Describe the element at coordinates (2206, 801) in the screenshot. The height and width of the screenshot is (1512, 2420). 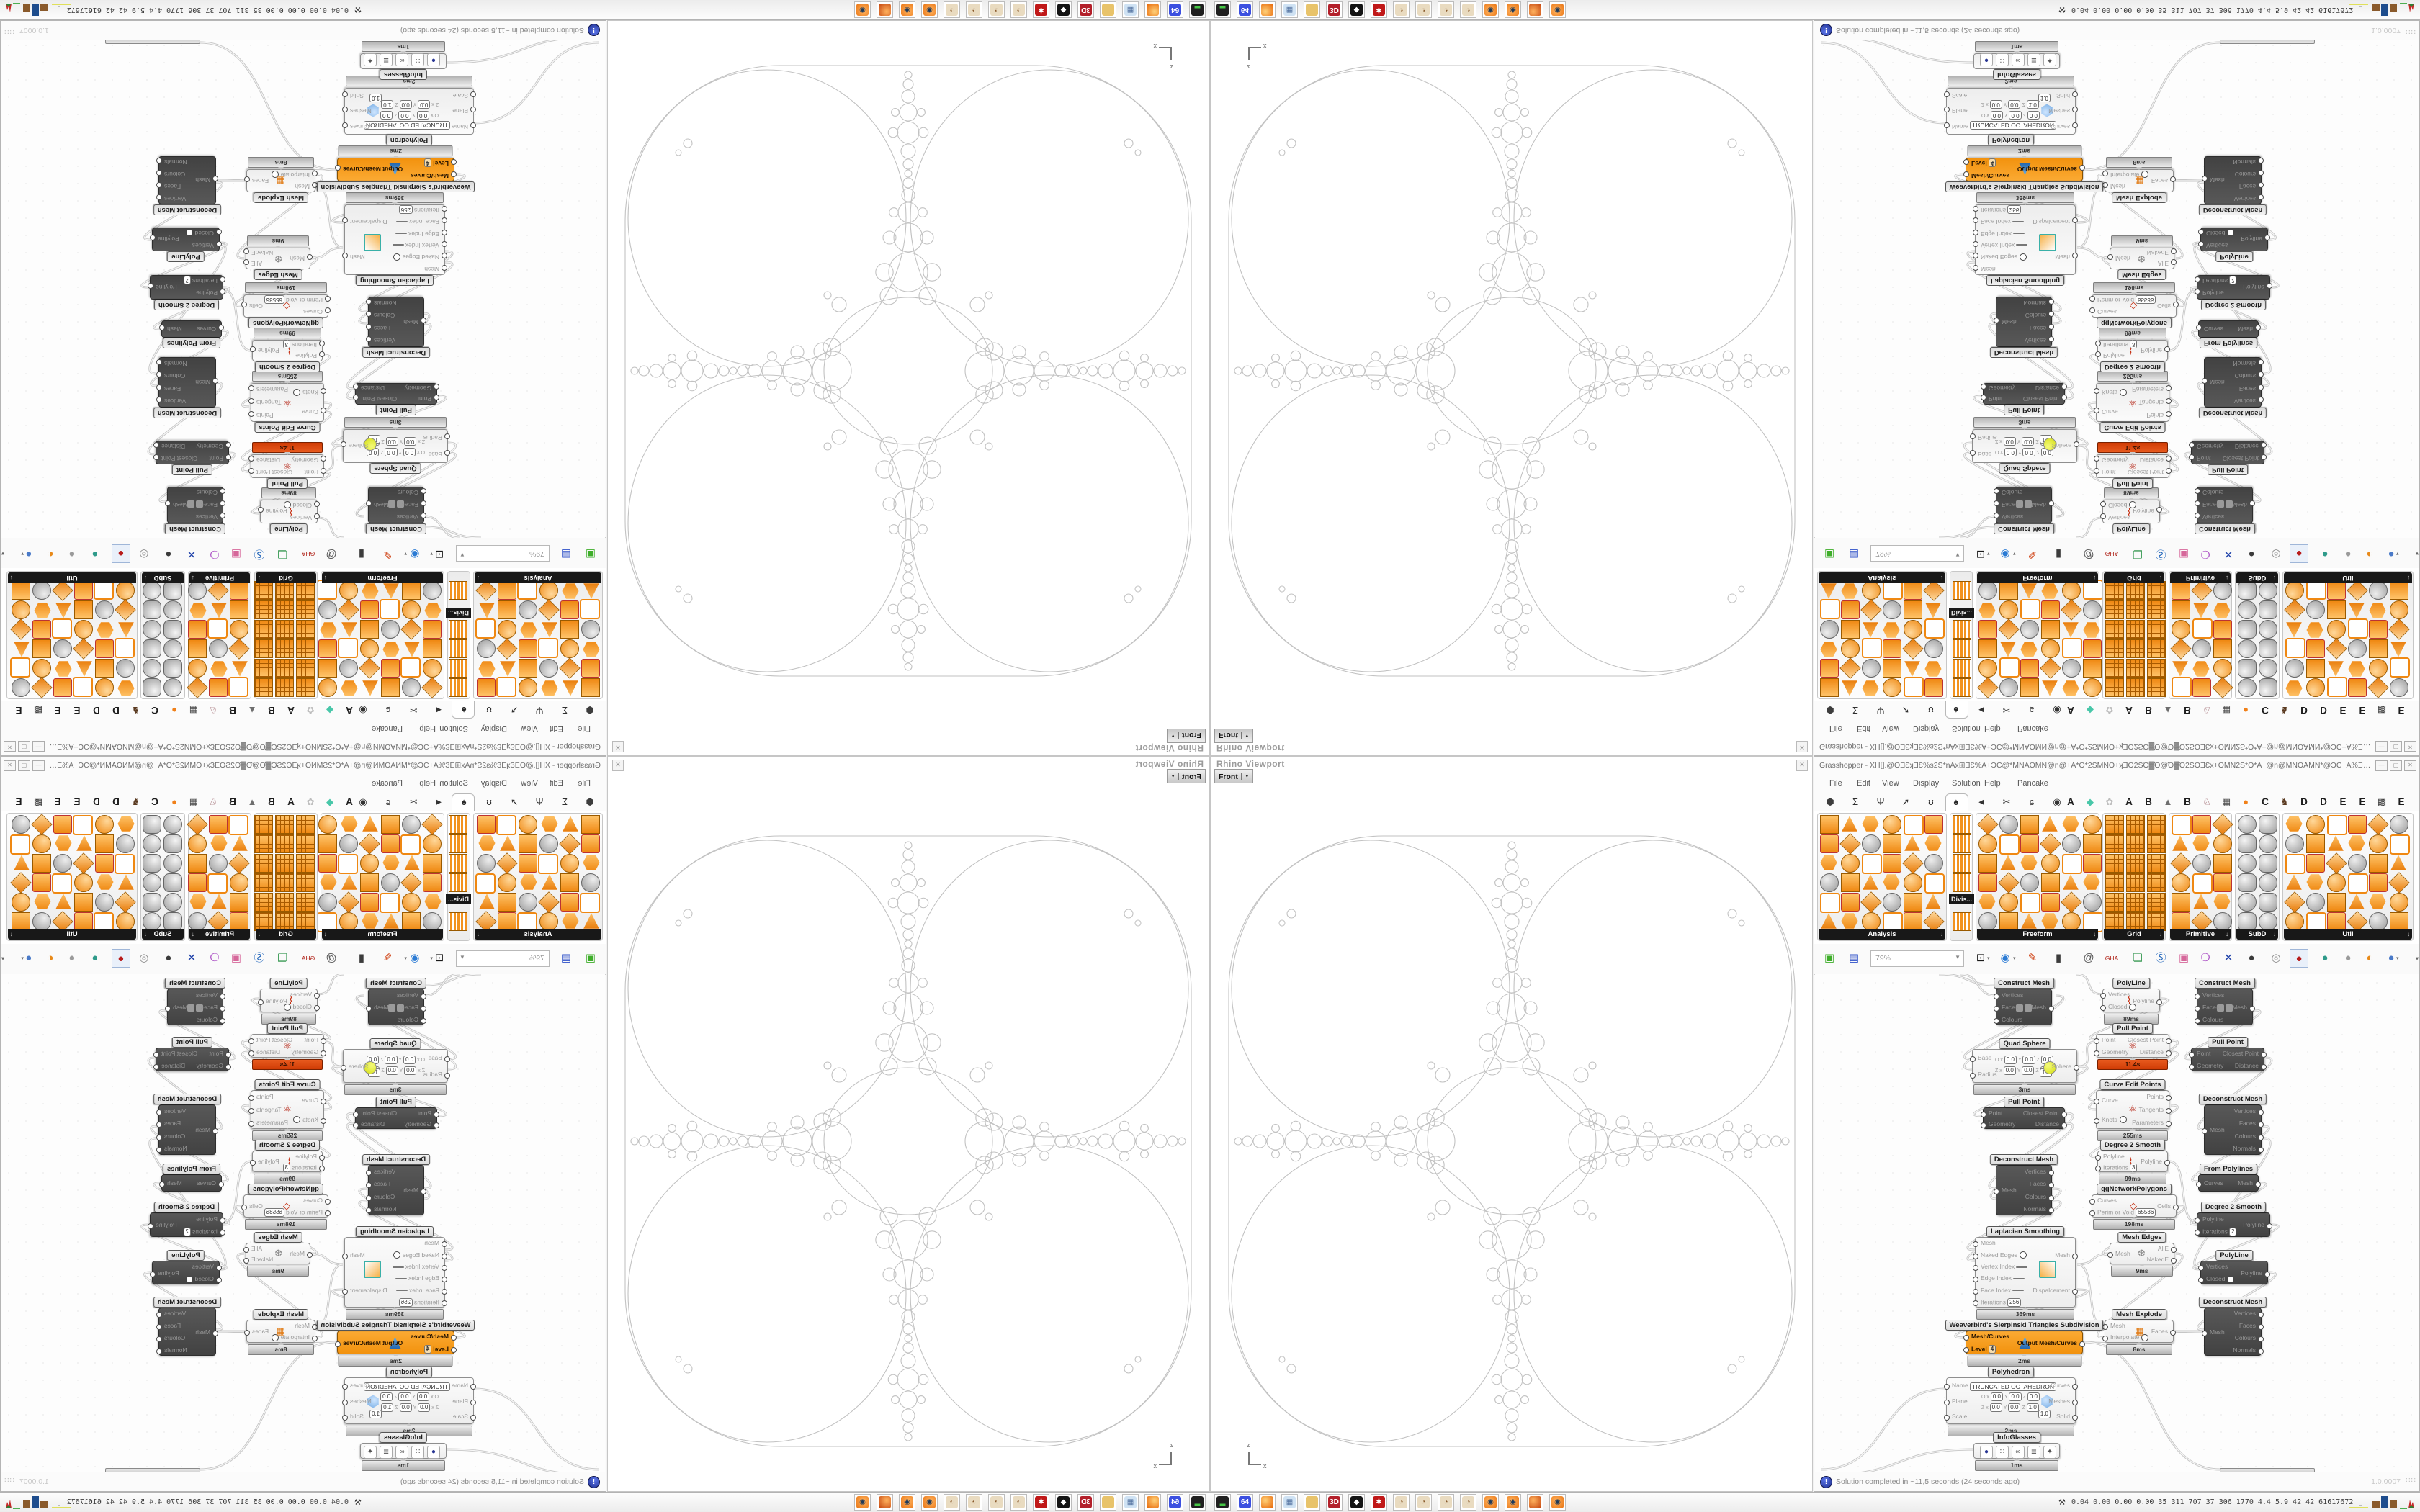
I see `tab-plugin-shield: ♘` at that location.